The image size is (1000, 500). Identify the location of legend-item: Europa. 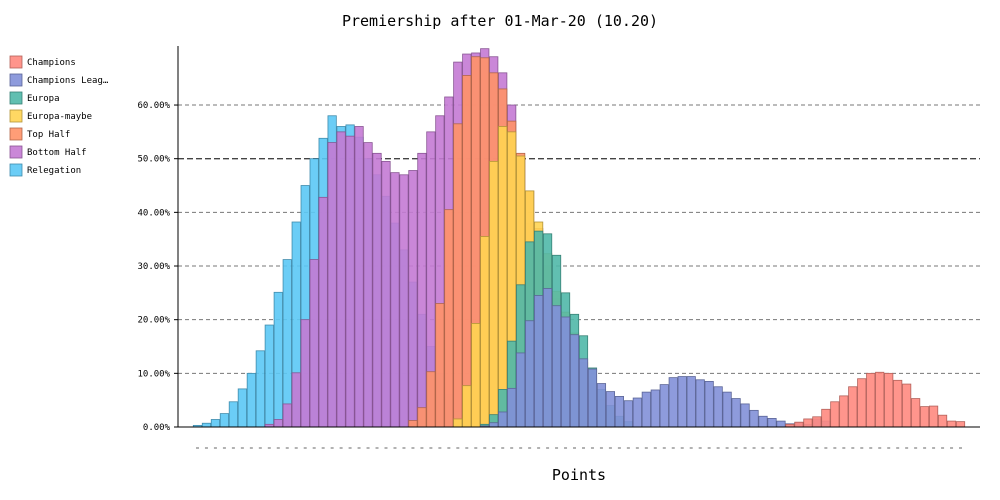
(34, 98).